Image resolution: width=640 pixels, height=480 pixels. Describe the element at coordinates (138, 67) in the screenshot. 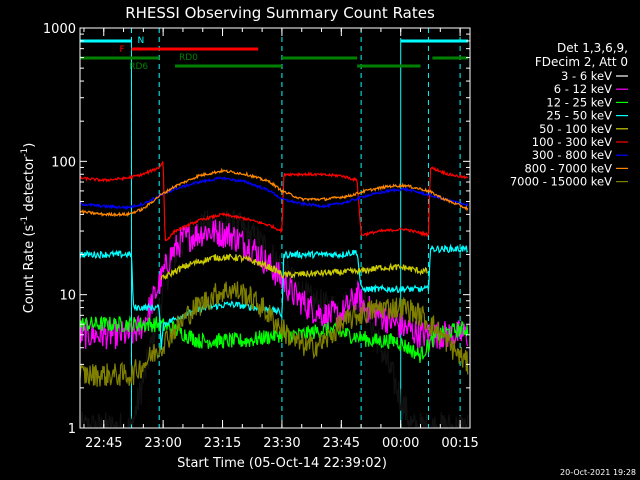

I see `annotation-label: RD6` at that location.